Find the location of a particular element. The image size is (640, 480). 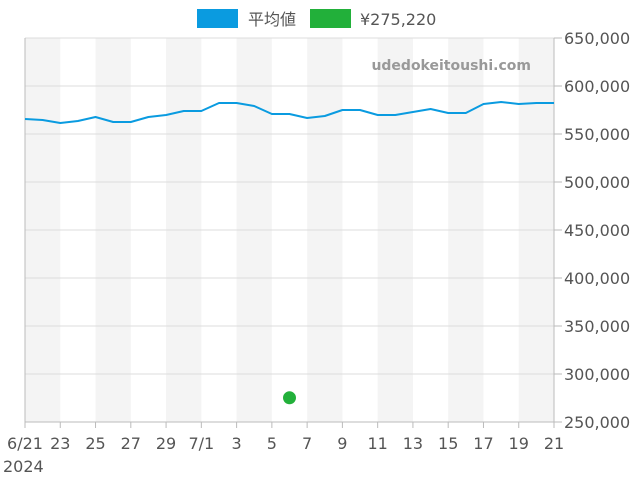

x-tick-label: 3 is located at coordinates (237, 443).